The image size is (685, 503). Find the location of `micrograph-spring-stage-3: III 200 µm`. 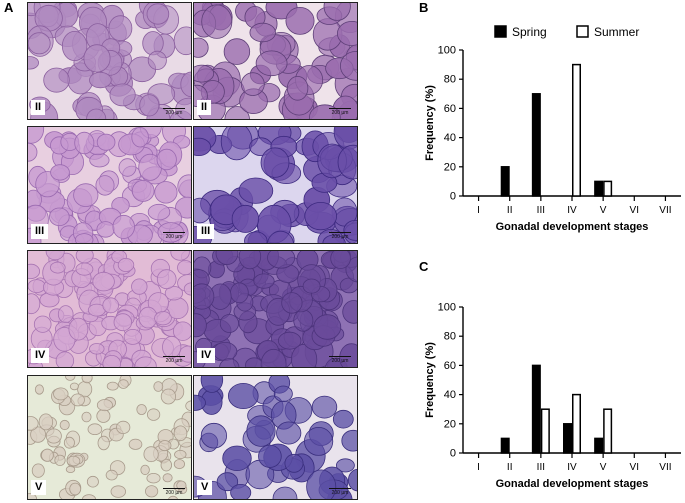

micrograph-spring-stage-3: III 200 µm is located at coordinates (109, 185).